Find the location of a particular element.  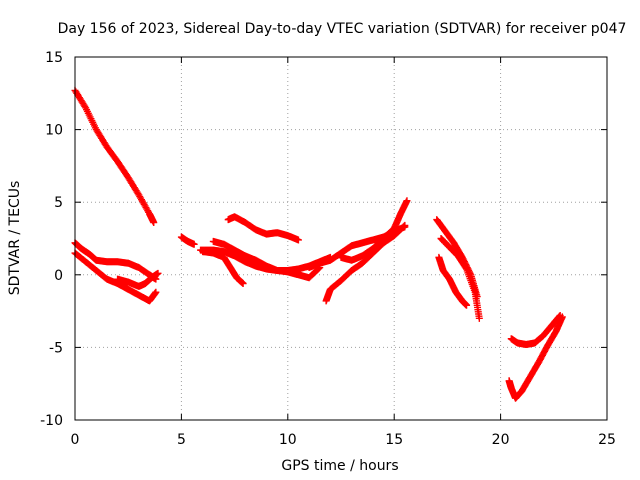

x-tick-label: 20 is located at coordinates (501, 440).